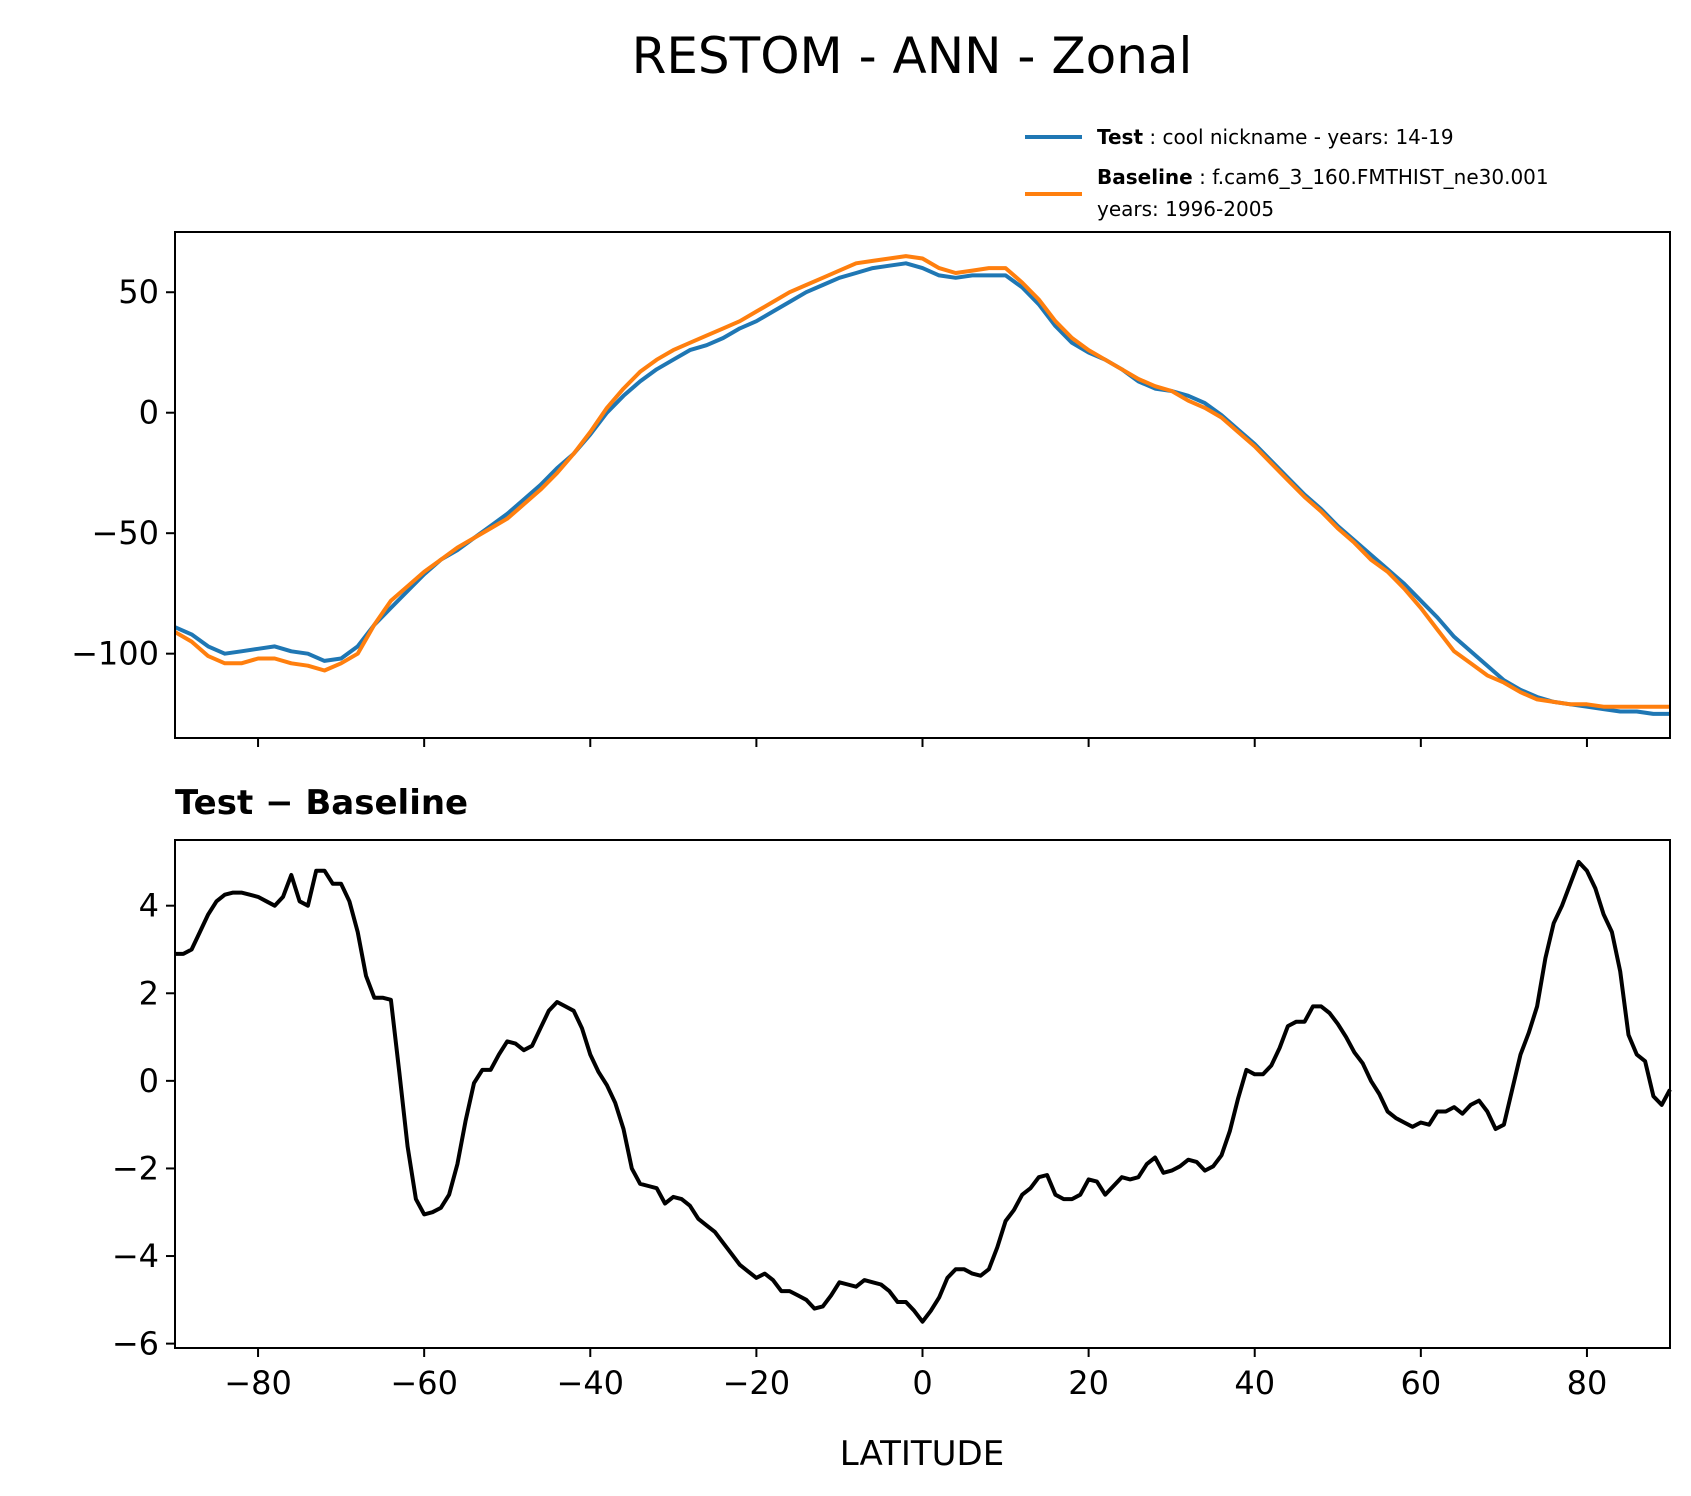 The height and width of the screenshot is (1496, 1691). What do you see at coordinates (258, 1383) in the screenshot?
I see `bottom-x-tick-label: −80` at bounding box center [258, 1383].